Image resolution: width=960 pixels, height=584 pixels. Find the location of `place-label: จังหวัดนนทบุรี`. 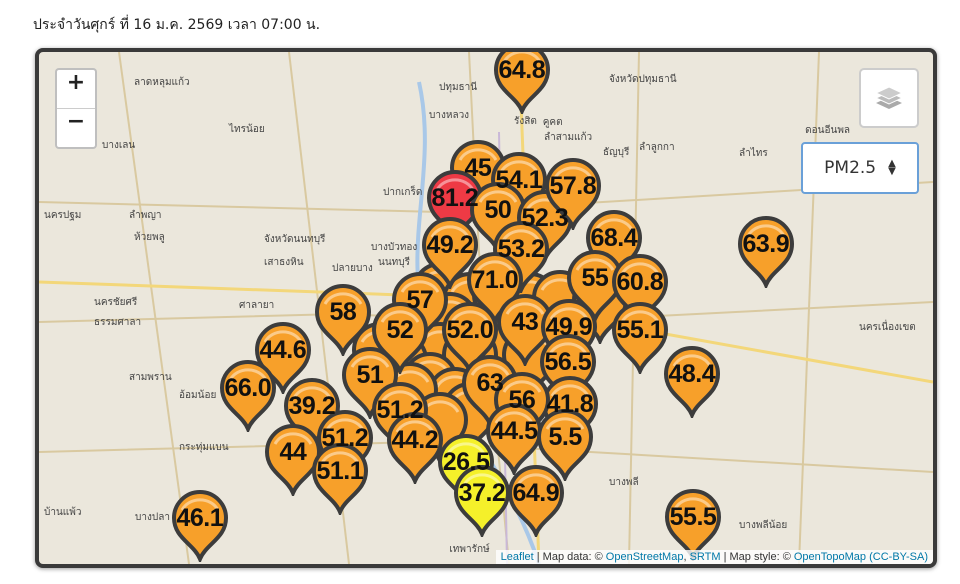

place-label: จังหวัดนนทบุรี is located at coordinates (295, 239).